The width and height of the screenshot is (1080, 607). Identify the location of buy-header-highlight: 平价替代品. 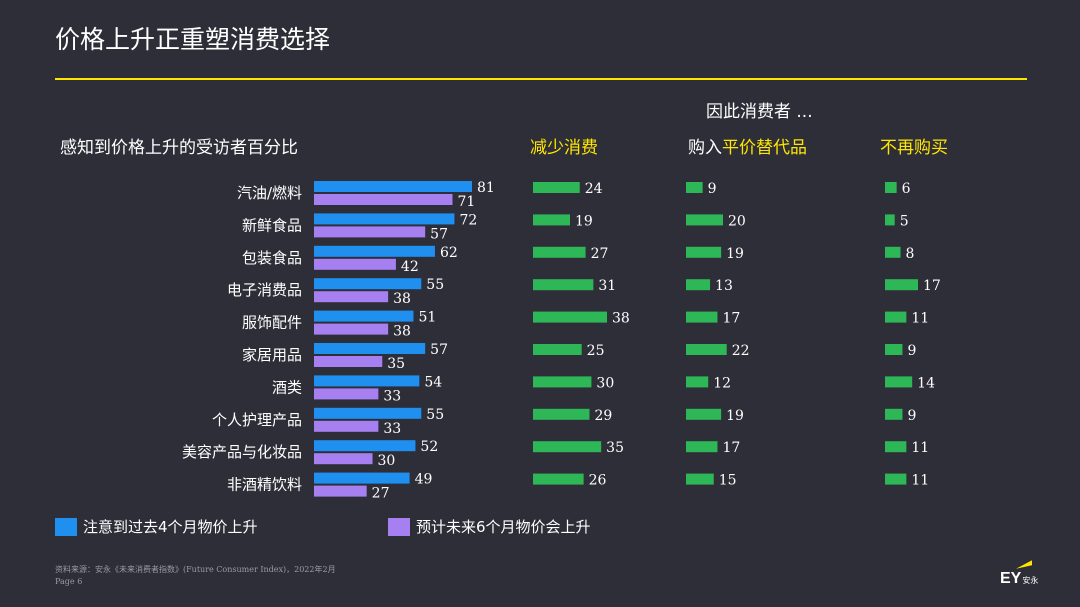
(764, 148).